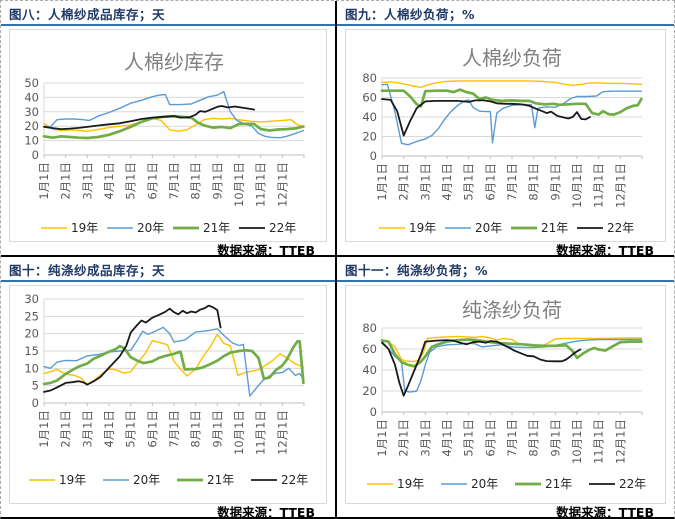 The width and height of the screenshot is (675, 519). What do you see at coordinates (173, 362) in the screenshot?
I see `series-21年` at bounding box center [173, 362].